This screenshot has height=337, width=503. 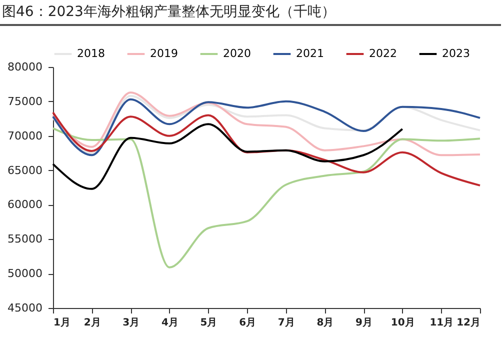 What do you see at coordinates (468, 323) in the screenshot?
I see `x-tick-label: 12月` at bounding box center [468, 323].